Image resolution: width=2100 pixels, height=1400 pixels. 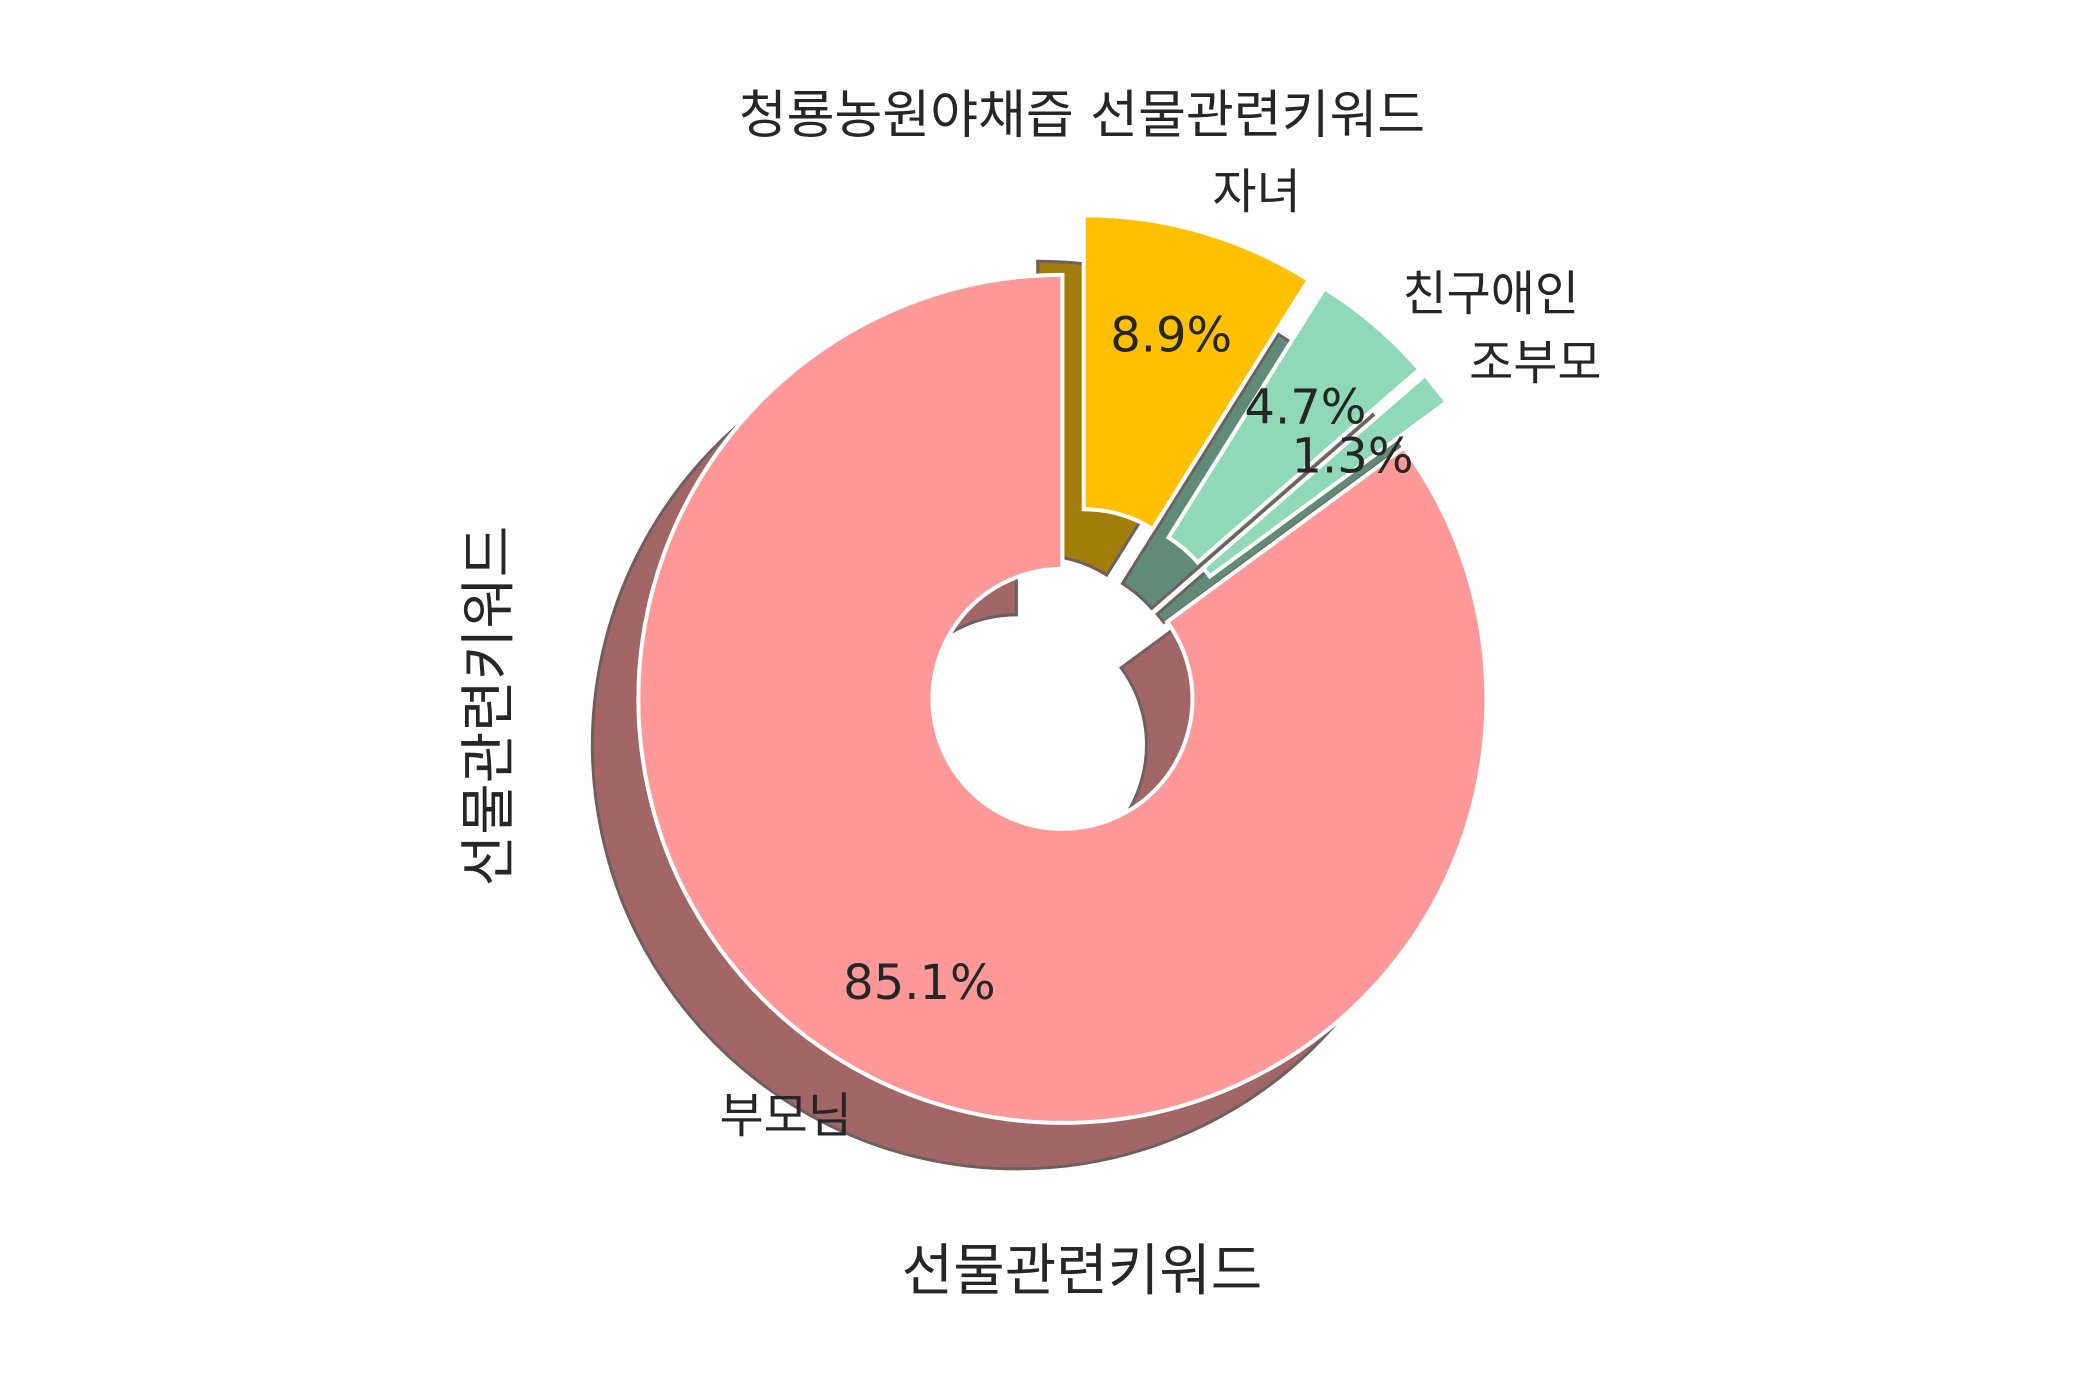 What do you see at coordinates (1082, 1271) in the screenshot?
I see `x-axis-label: 선물관련키워드` at bounding box center [1082, 1271].